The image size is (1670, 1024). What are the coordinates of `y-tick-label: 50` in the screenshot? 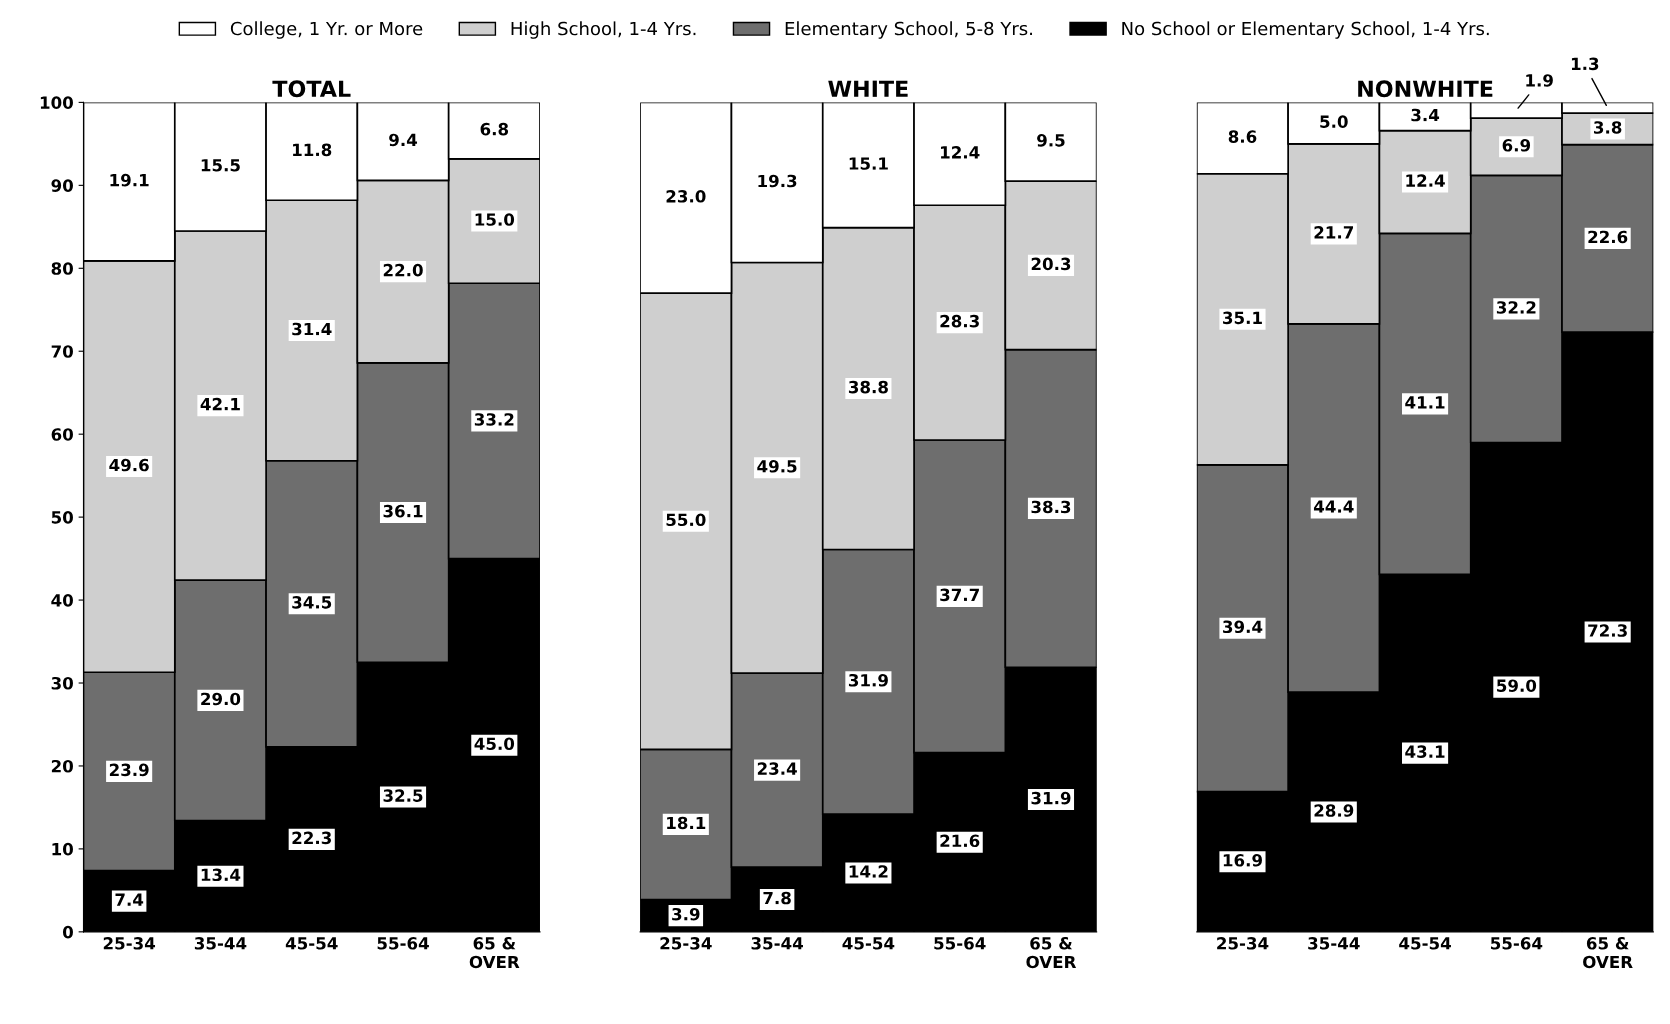 It's located at (62, 517).